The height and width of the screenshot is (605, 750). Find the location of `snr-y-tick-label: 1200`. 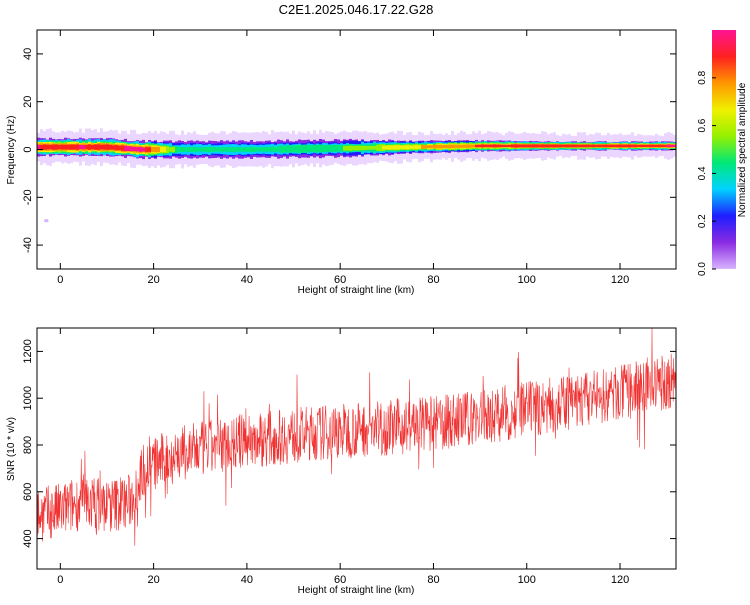

snr-y-tick-label: 1200 is located at coordinates (28, 351).